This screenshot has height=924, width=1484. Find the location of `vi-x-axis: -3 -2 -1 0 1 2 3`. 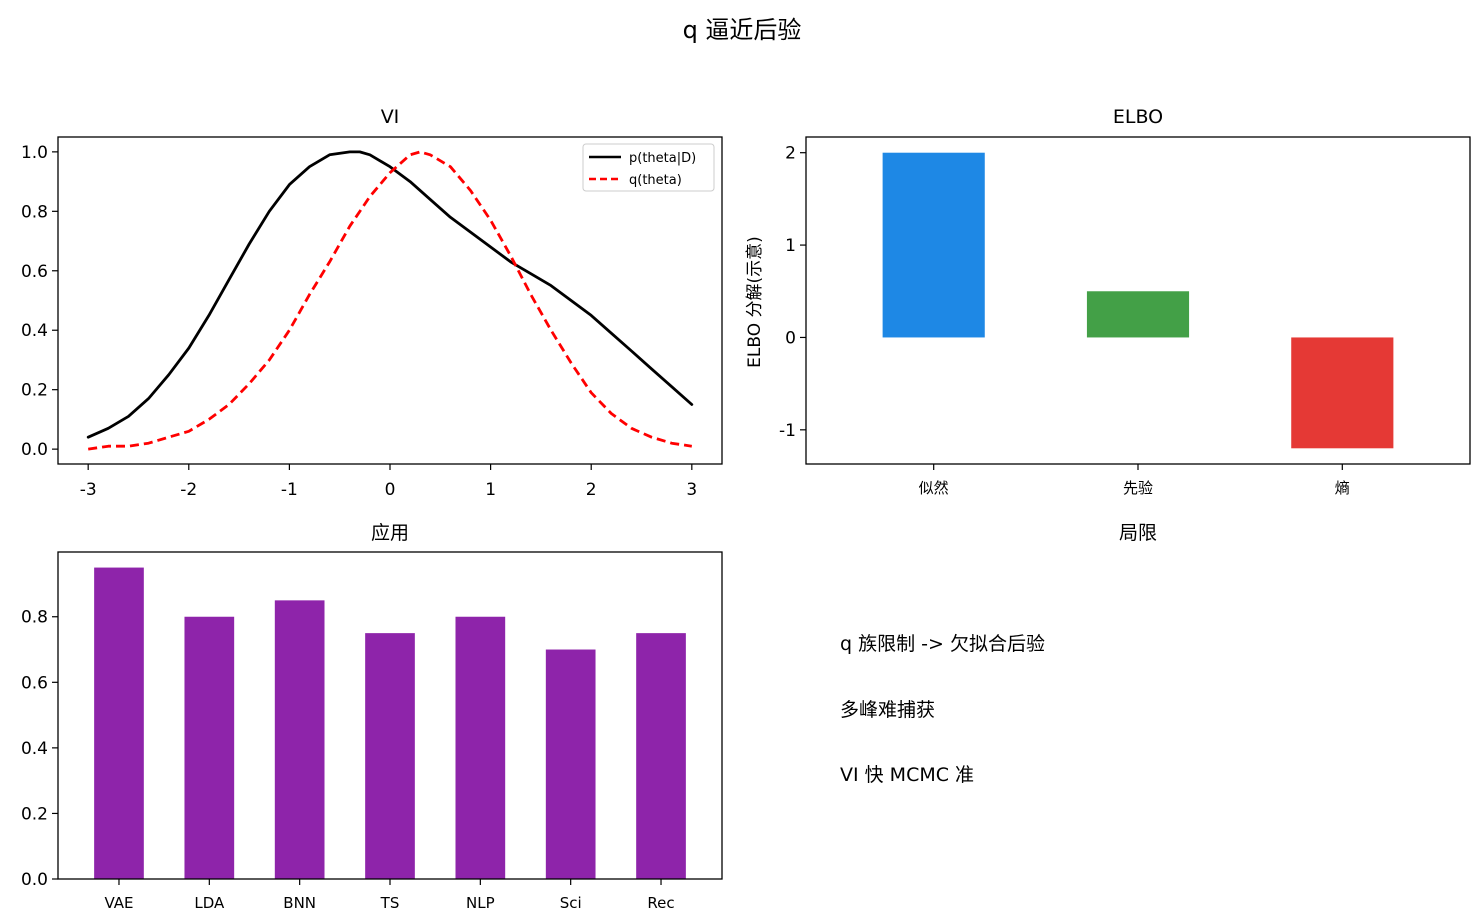

vi-x-axis: -3 -2 -1 0 1 2 3 is located at coordinates (388, 482).